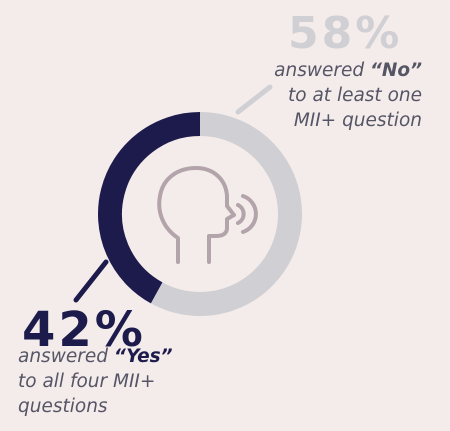  I want to click on yes-percent: 42%, so click(84, 330).